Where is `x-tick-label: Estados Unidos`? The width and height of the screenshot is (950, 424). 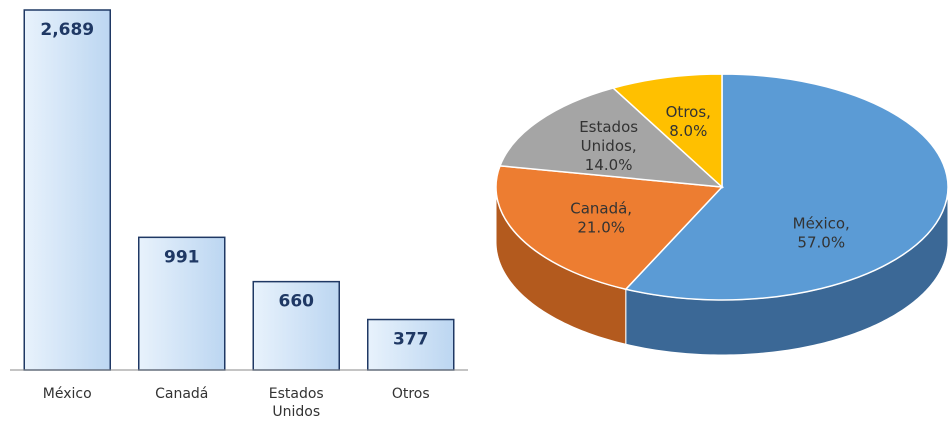 x-tick-label: Estados Unidos is located at coordinates (296, 403).